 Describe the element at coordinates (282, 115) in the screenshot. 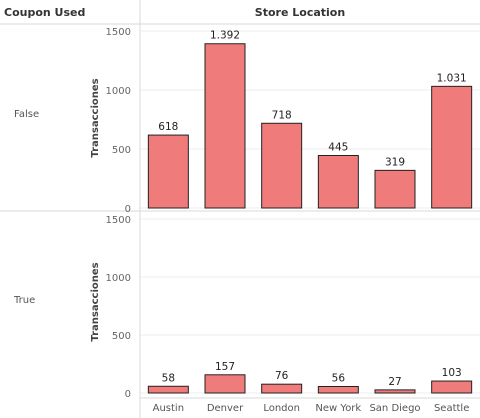

I see `data-label: 718` at that location.